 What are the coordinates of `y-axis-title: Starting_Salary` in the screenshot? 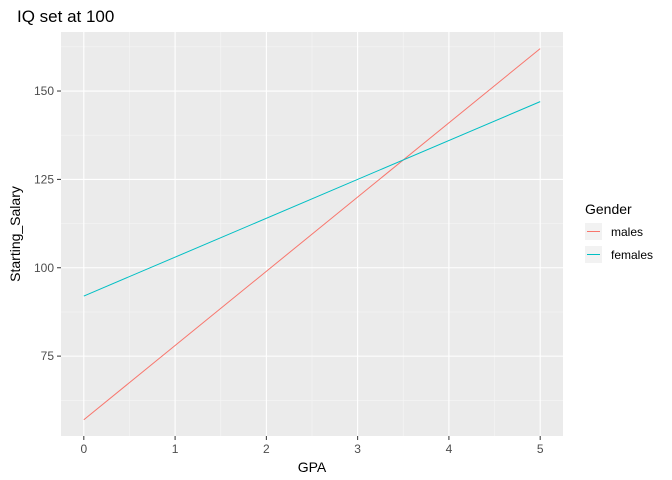 It's located at (15, 234).